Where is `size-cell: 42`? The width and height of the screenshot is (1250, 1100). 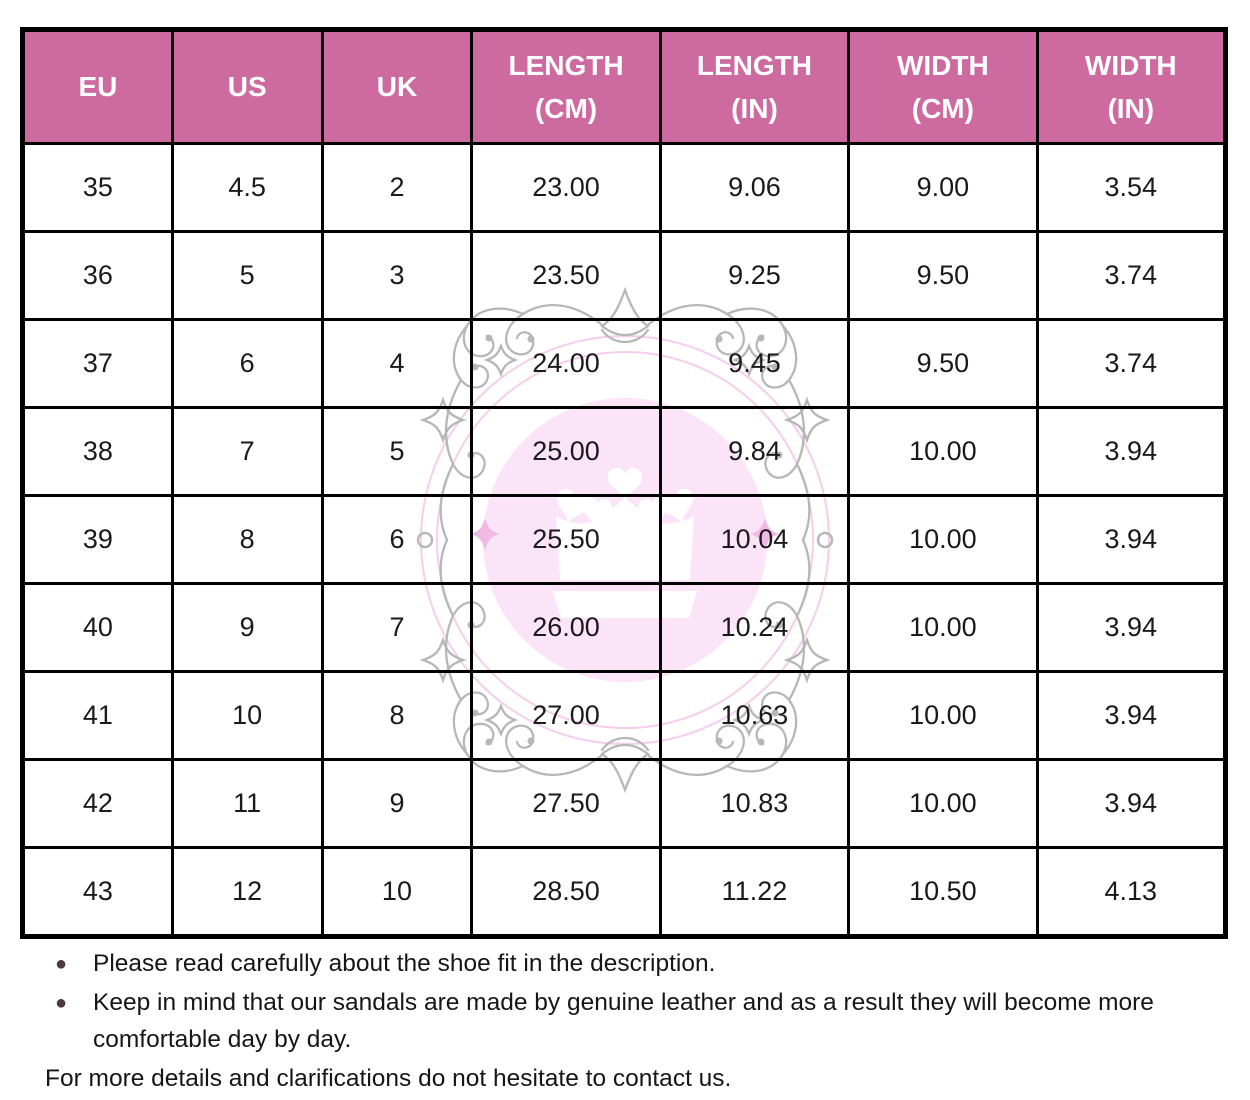
size-cell: 42 is located at coordinates (97, 803).